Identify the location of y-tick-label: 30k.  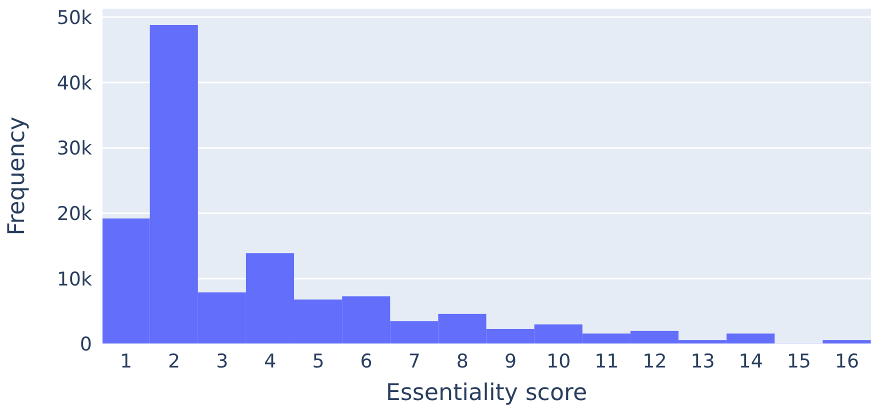
(74, 149).